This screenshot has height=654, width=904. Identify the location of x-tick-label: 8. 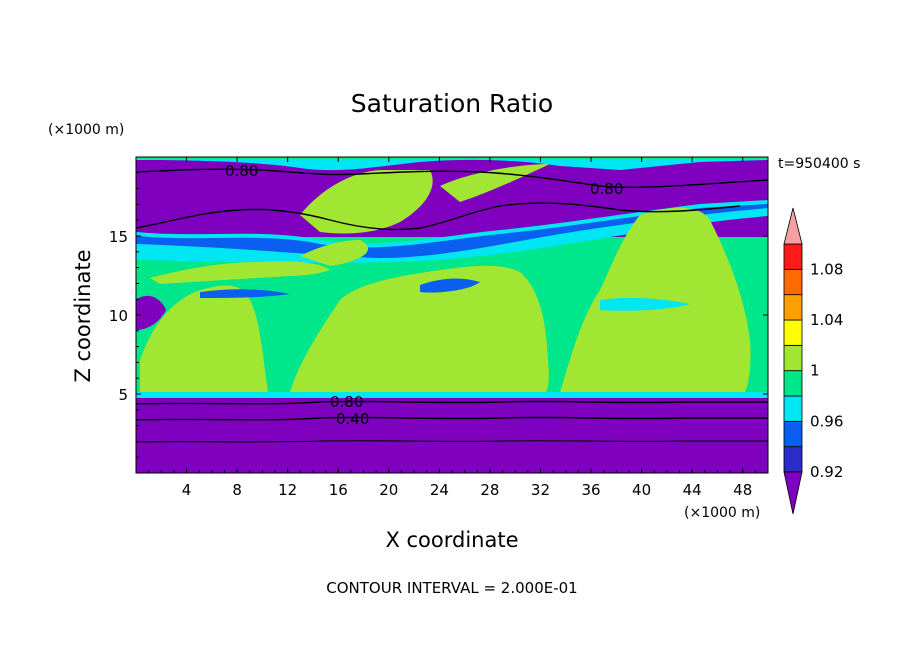
(237, 490).